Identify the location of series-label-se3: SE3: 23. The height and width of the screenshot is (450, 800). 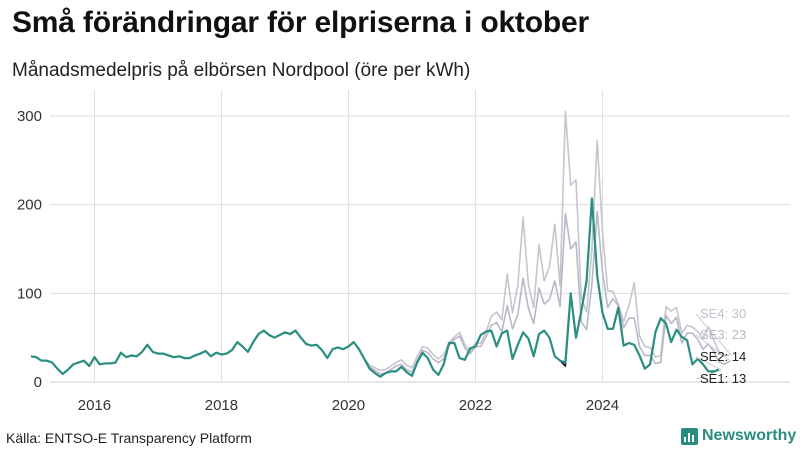
(723, 334).